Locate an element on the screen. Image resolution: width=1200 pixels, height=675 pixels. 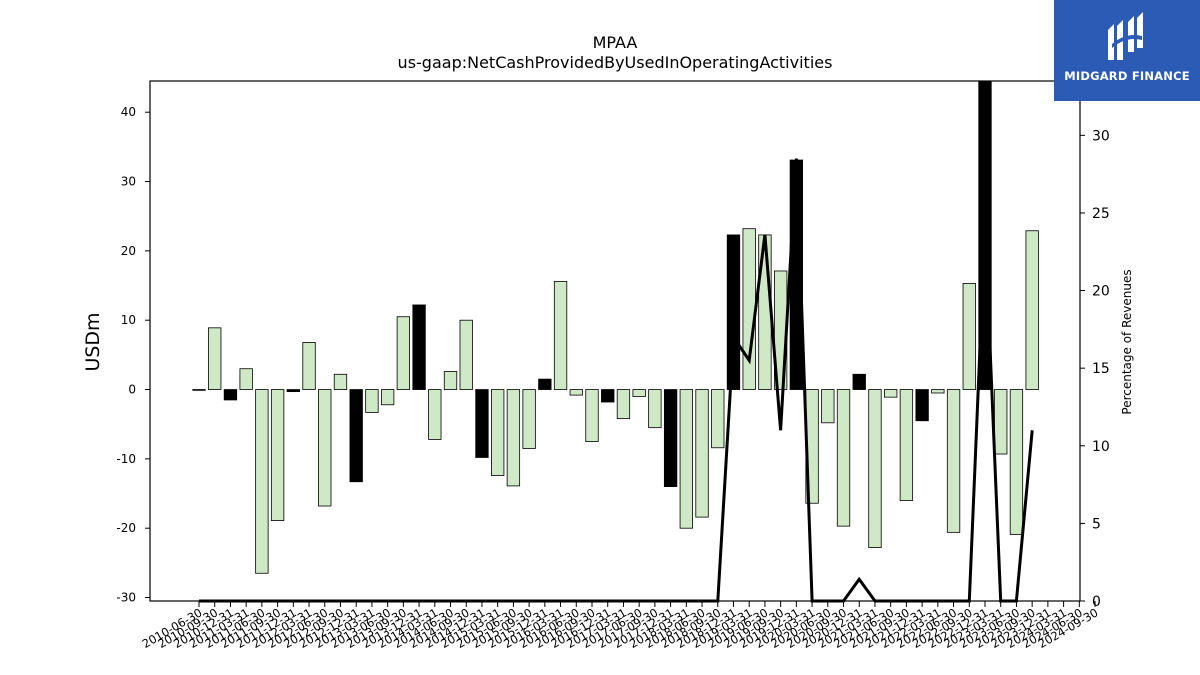
y2-tick-label: 0 is located at coordinates (1096, 602).